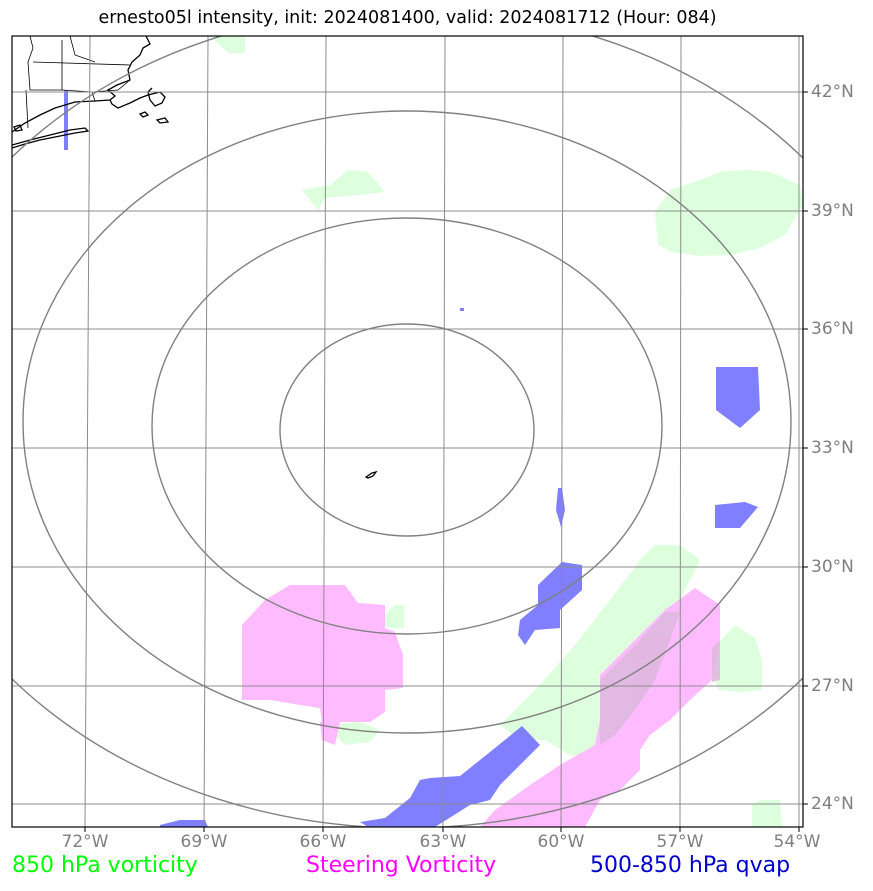  Describe the element at coordinates (443, 842) in the screenshot. I see `lon-label-63w: 63°W` at that location.